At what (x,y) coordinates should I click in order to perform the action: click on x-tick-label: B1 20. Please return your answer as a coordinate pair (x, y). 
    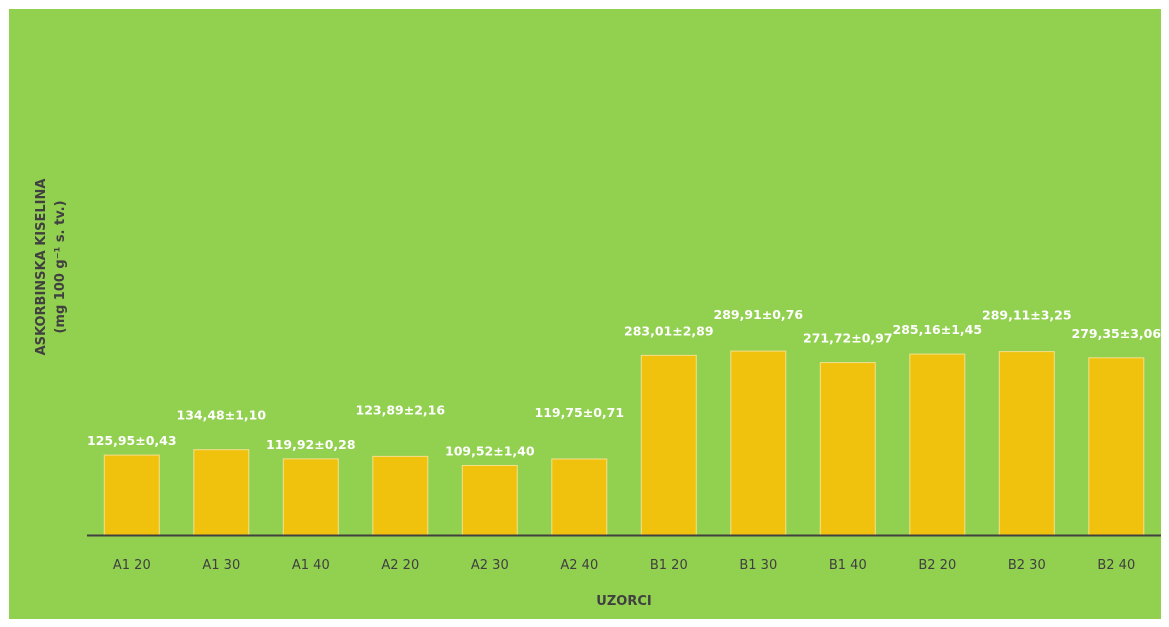
    Looking at the image, I should click on (669, 565).